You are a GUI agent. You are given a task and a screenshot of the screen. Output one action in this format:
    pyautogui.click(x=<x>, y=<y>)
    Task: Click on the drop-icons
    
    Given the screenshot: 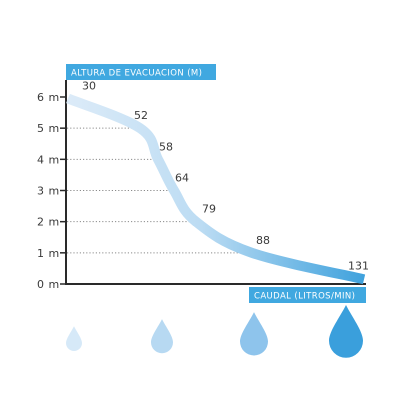 What is the action you would take?
    pyautogui.click(x=214, y=331)
    